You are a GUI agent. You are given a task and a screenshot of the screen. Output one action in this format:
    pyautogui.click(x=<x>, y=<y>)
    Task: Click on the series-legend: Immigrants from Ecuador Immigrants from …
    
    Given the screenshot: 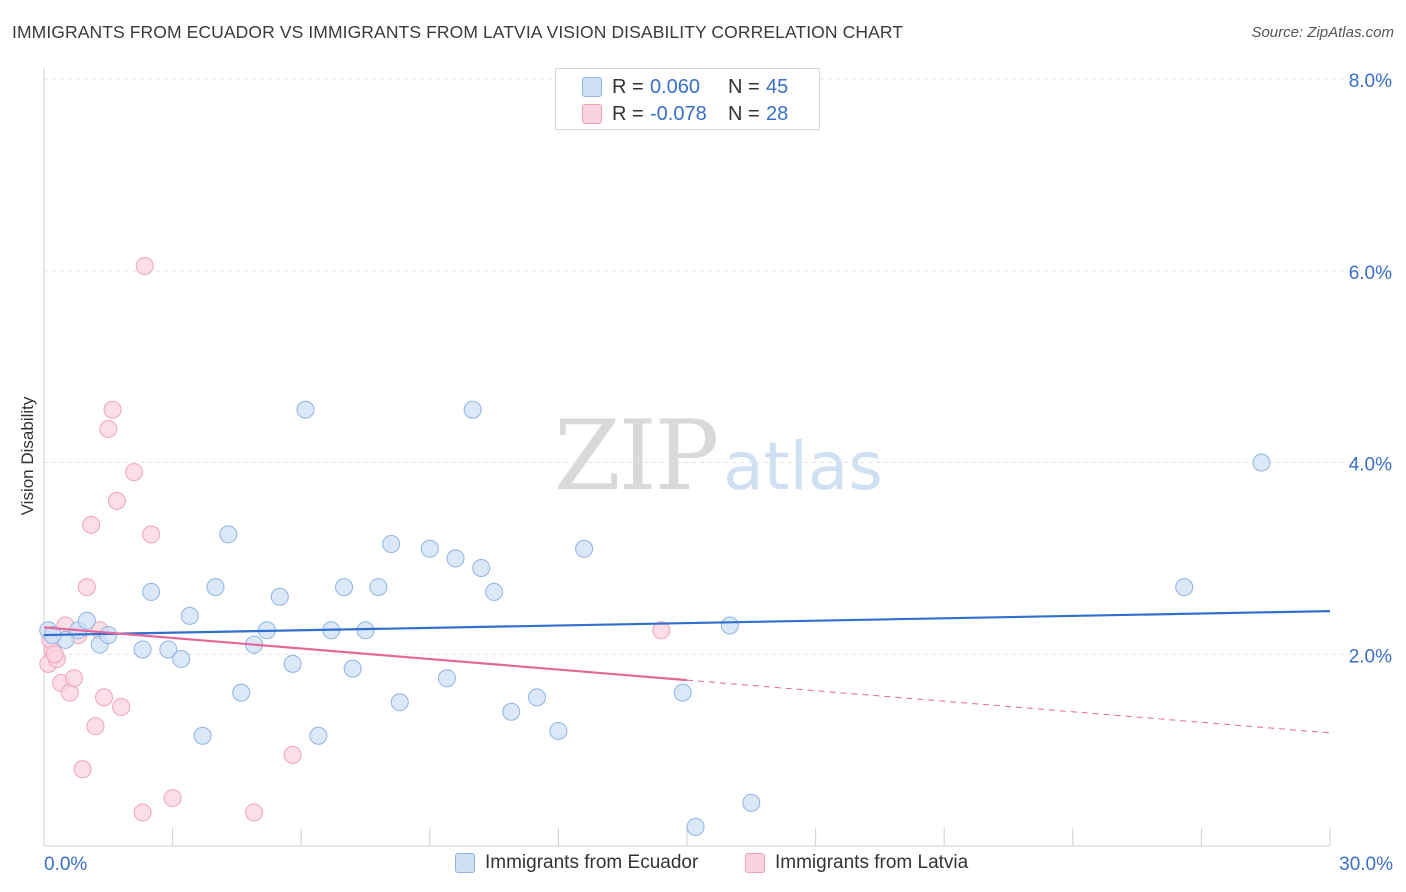 What is the action you would take?
    pyautogui.click(x=703, y=865)
    